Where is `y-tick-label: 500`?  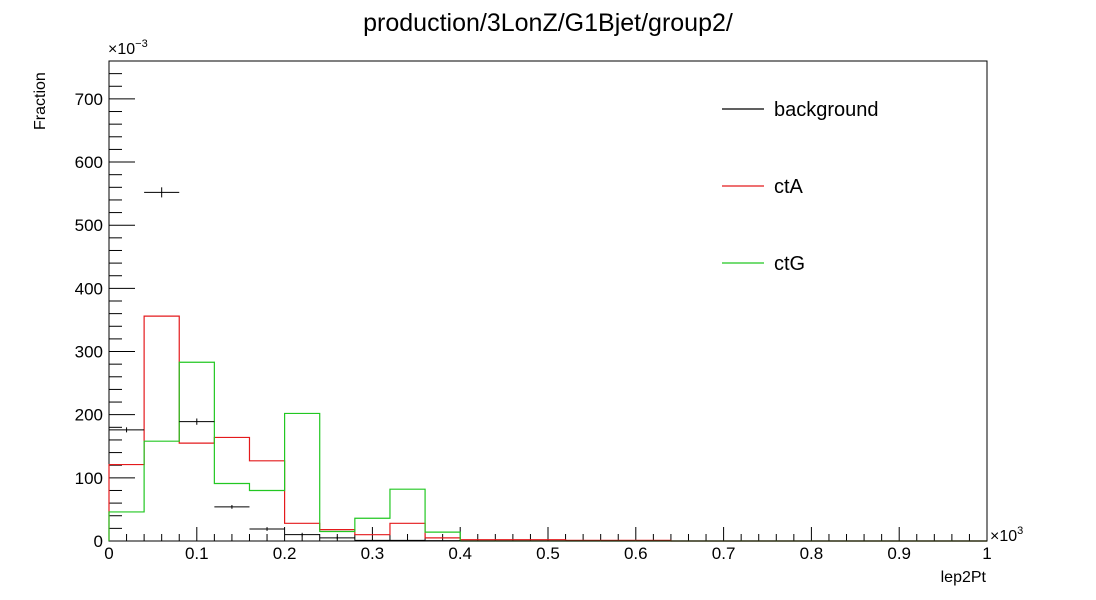
y-tick-label: 500 is located at coordinates (89, 225).